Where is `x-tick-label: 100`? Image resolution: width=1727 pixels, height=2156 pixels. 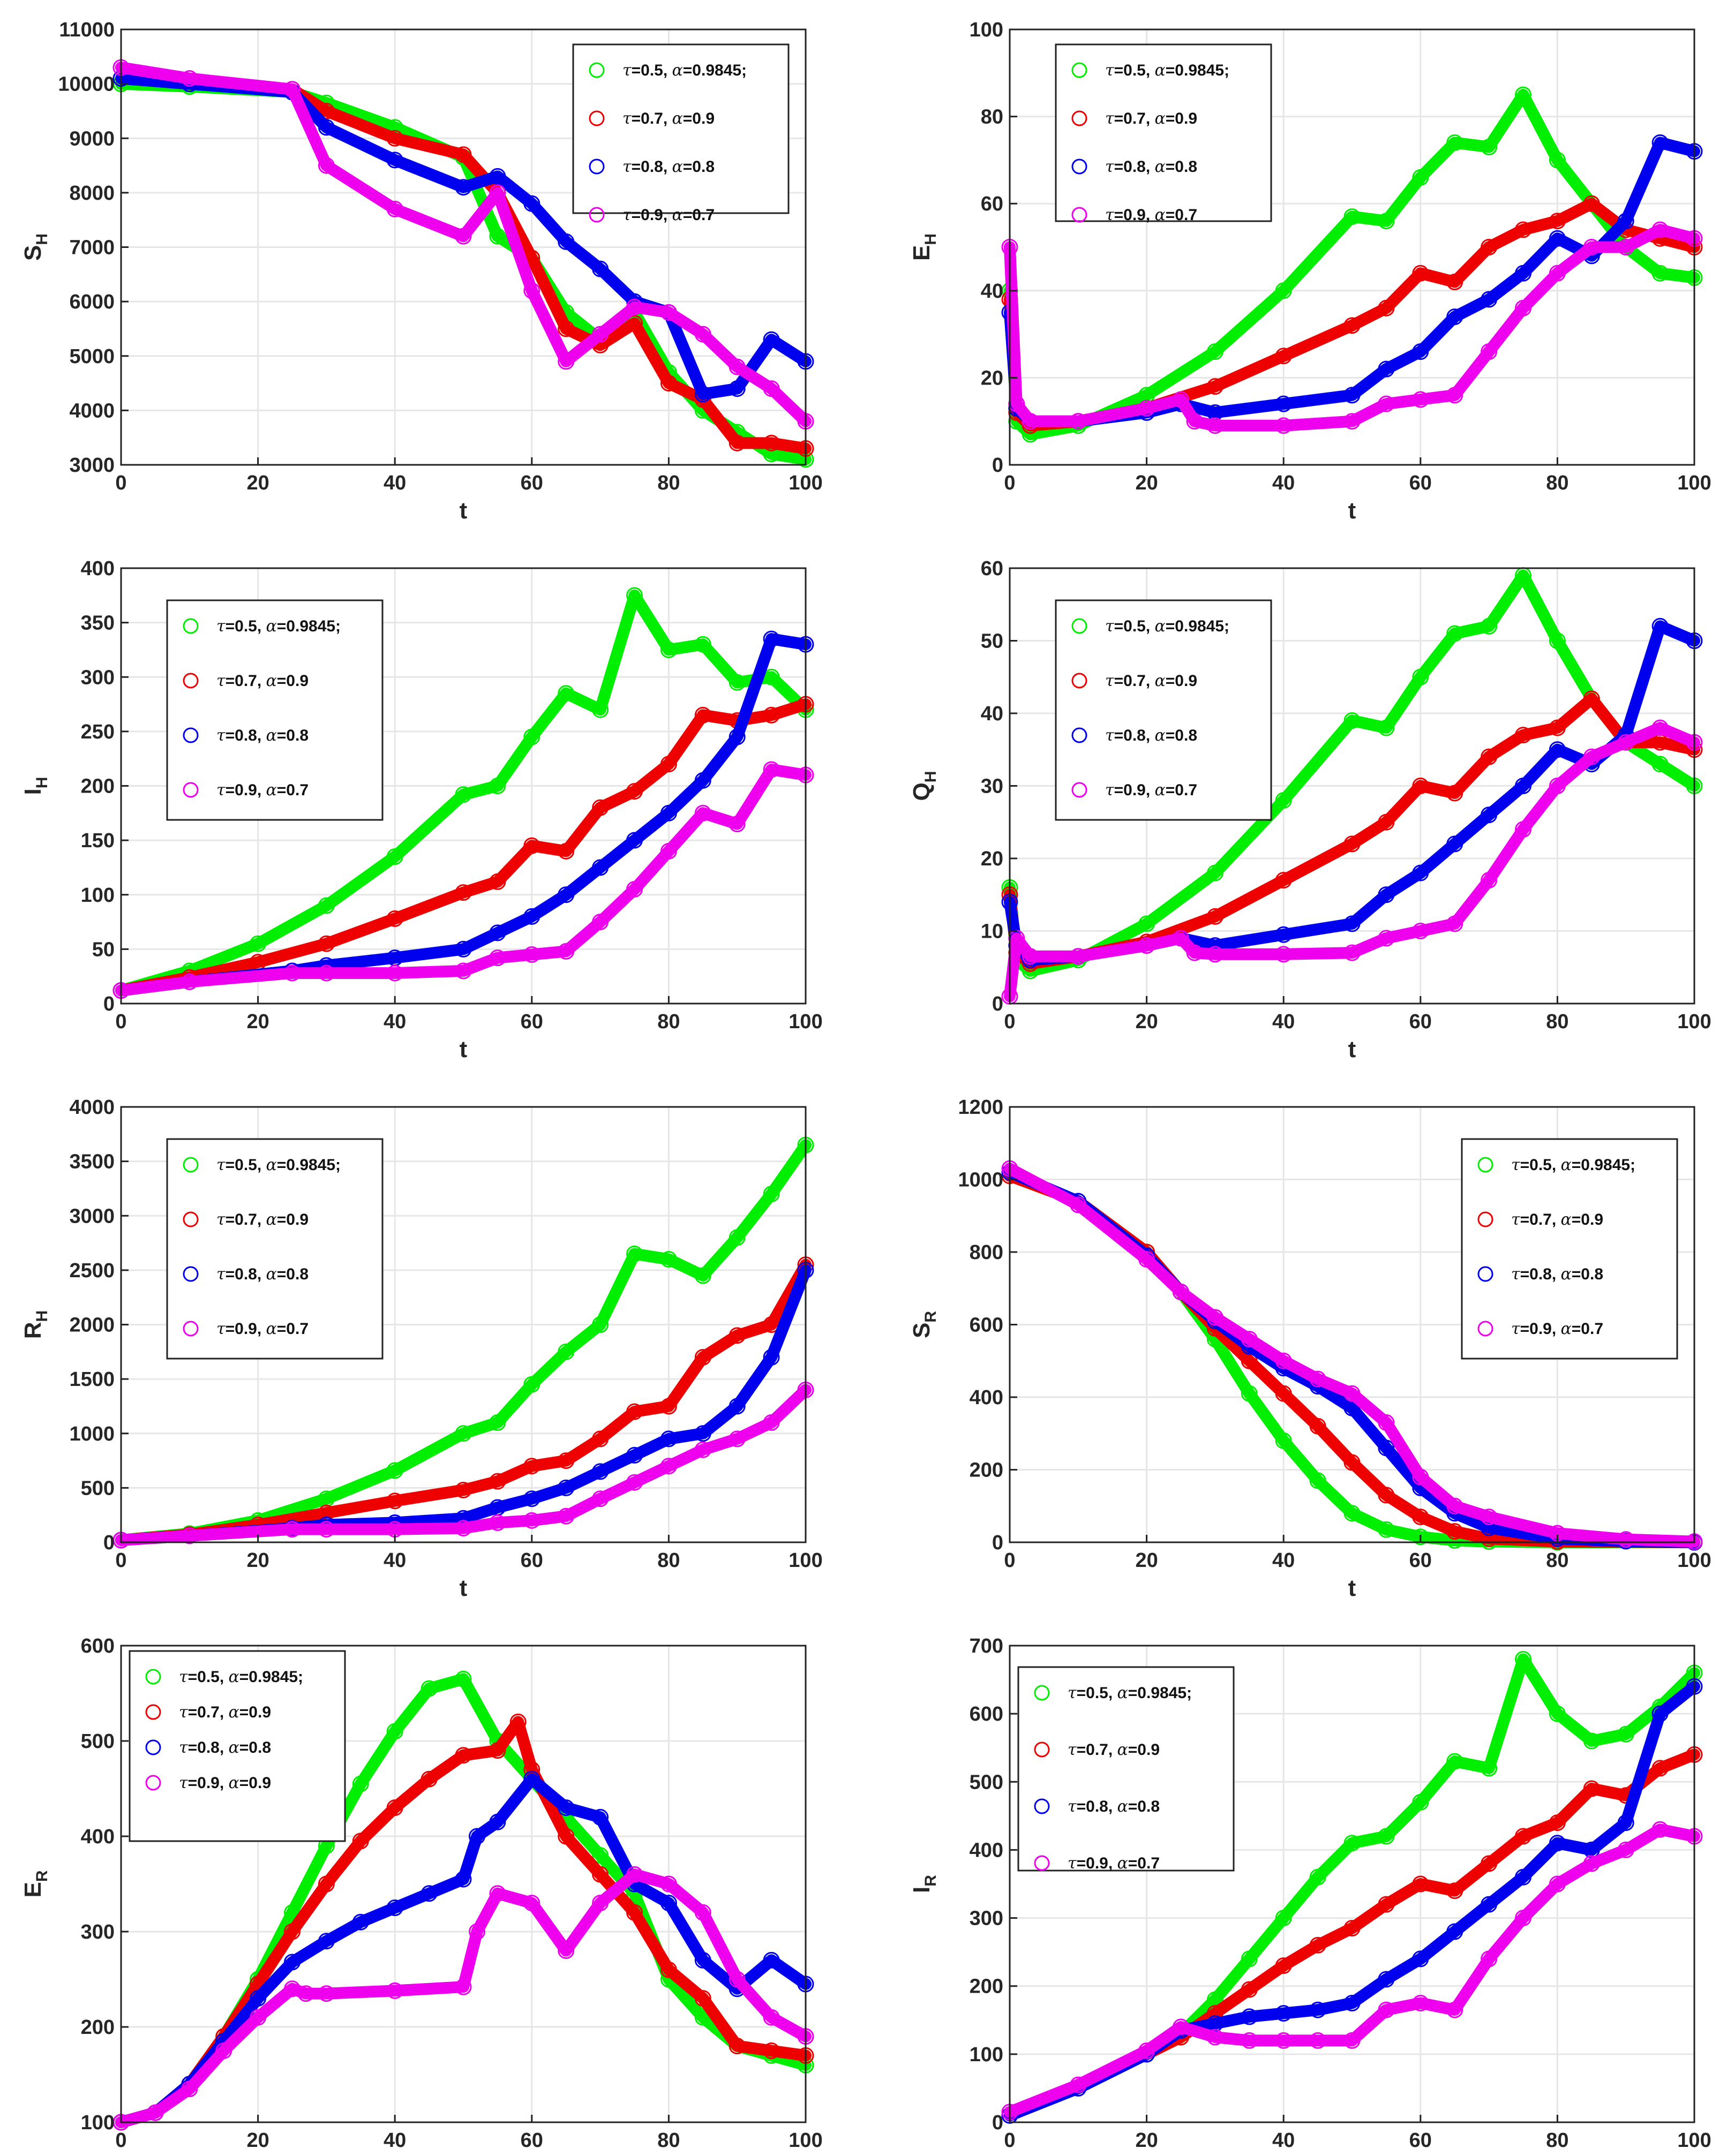 x-tick-label: 100 is located at coordinates (1694, 1022).